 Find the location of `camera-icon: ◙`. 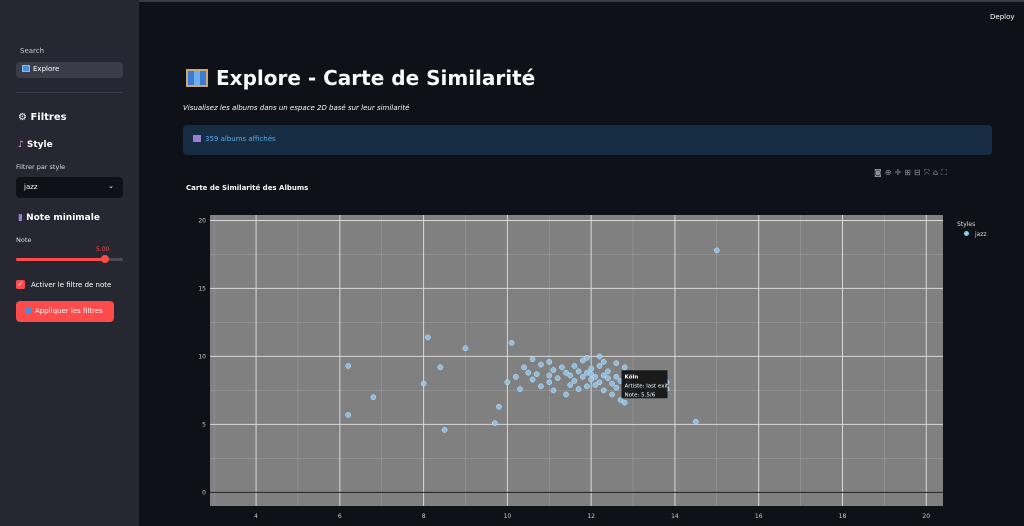

camera-icon: ◙ is located at coordinates (879, 172).